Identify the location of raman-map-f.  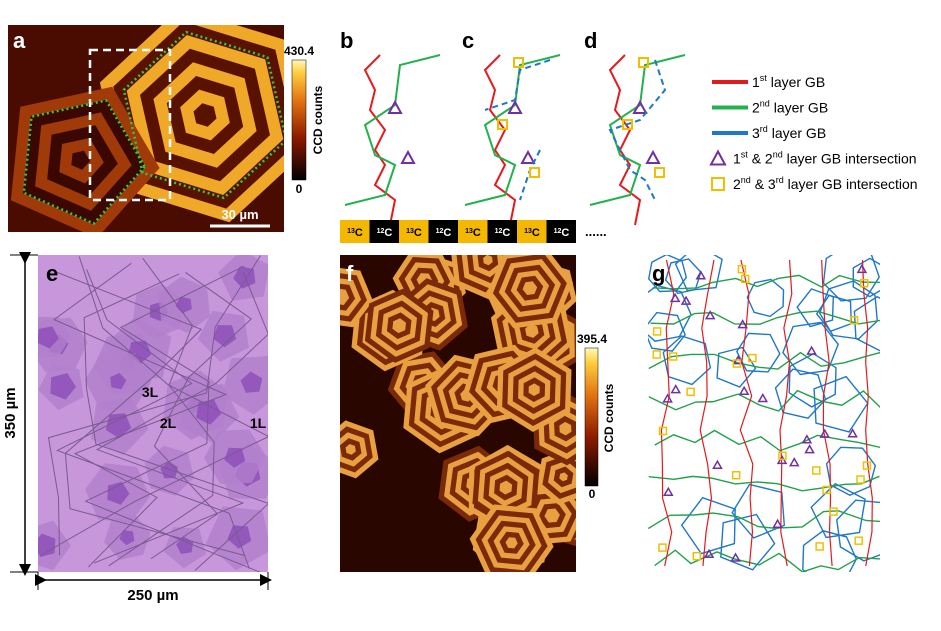
(458, 413).